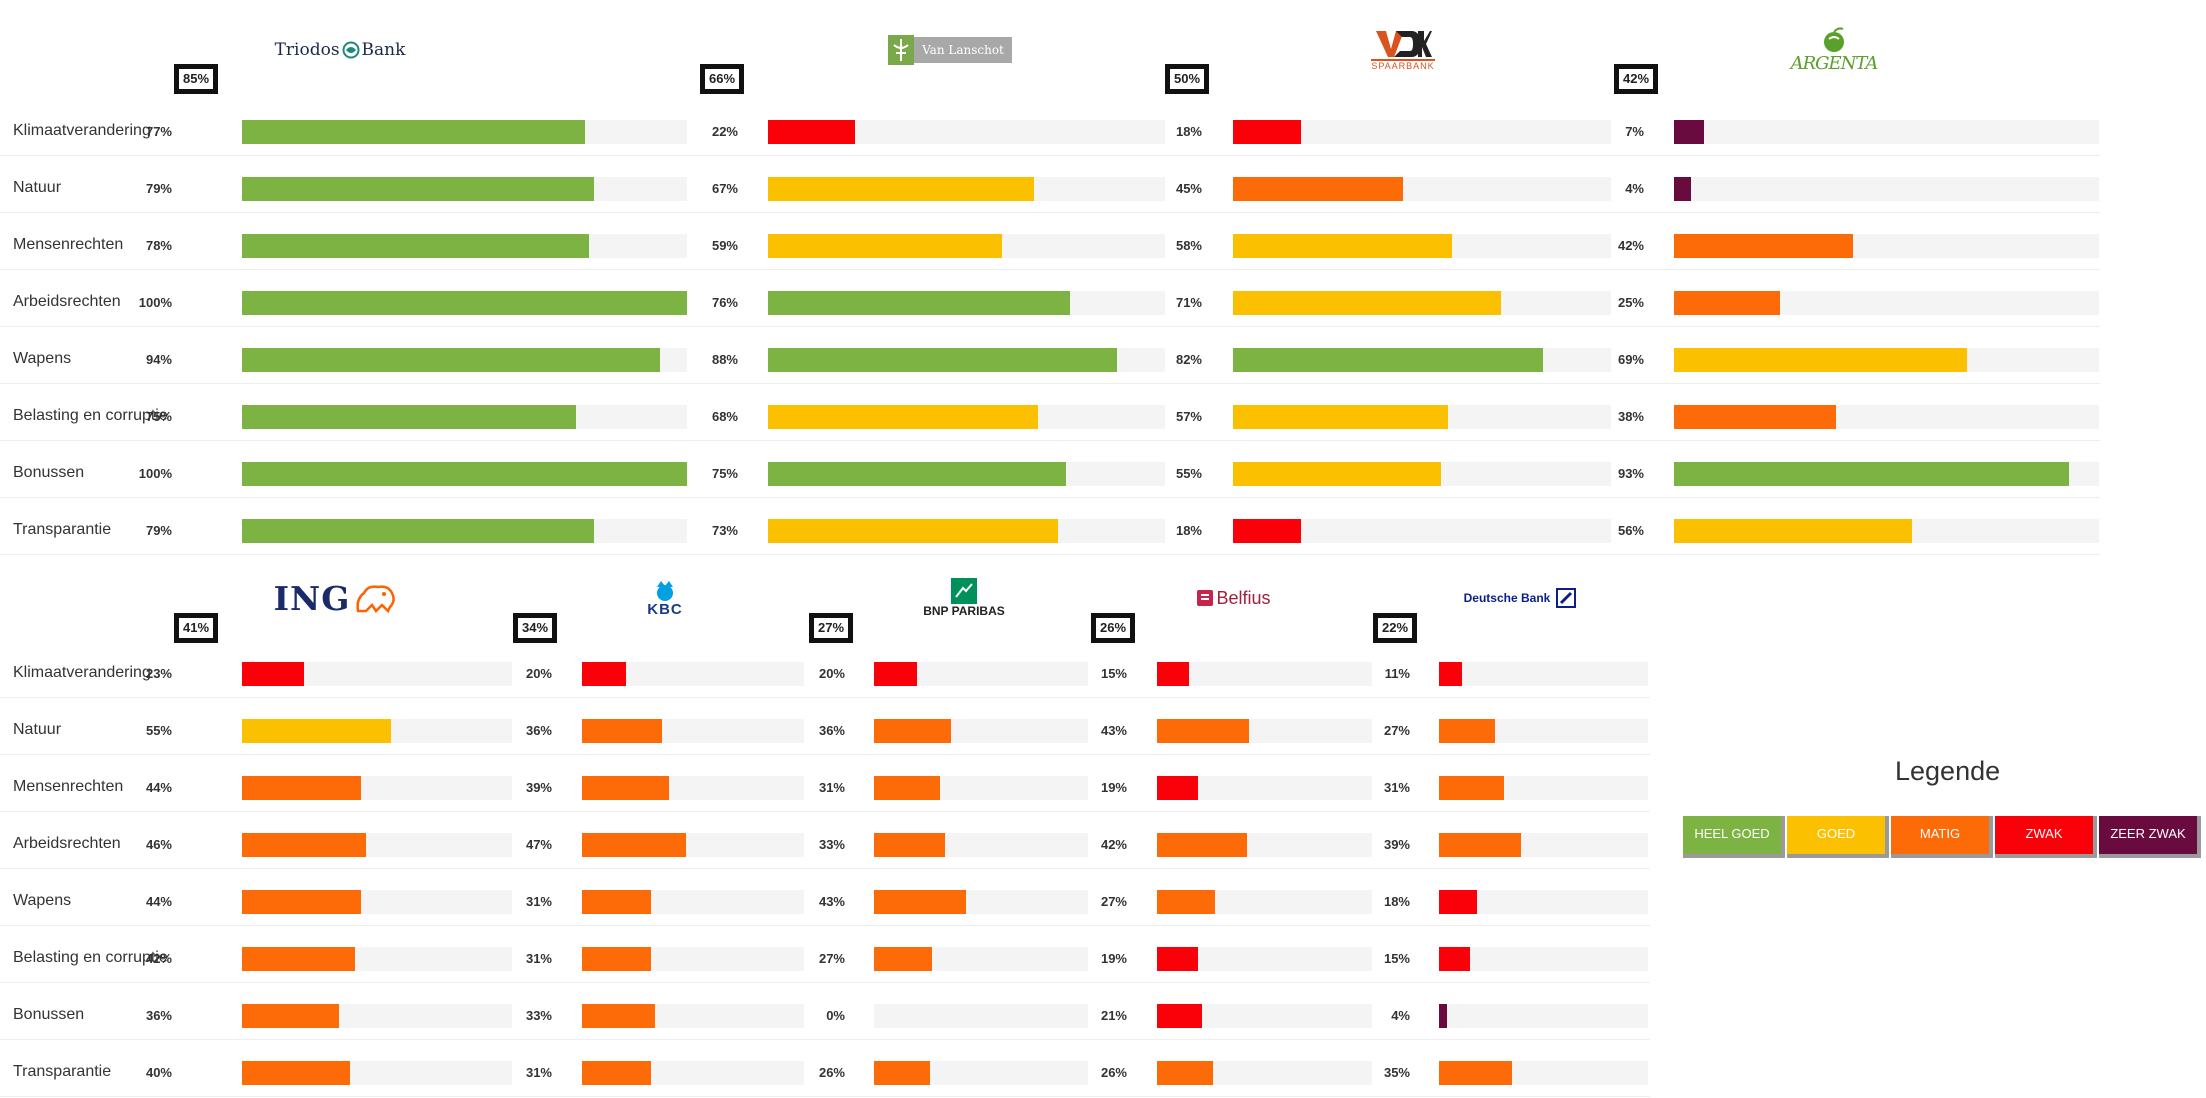 The width and height of the screenshot is (2206, 1098). Describe the element at coordinates (158, 1072) in the screenshot. I see `ing-value-label: 40%` at that location.